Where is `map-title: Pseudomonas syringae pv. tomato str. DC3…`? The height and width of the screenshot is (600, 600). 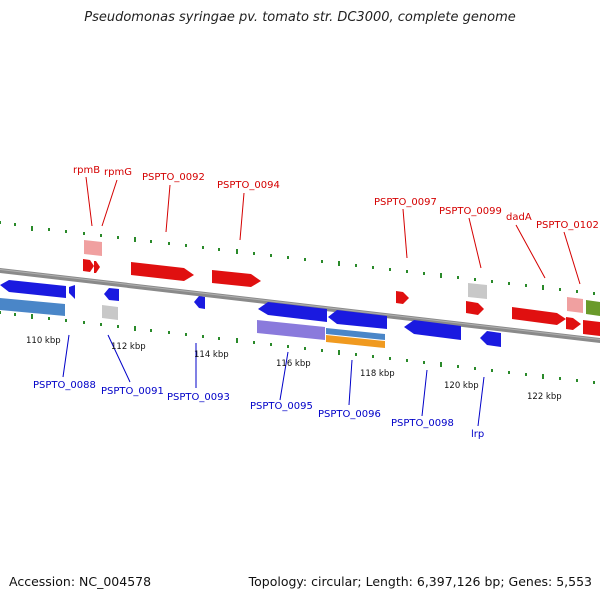
map-title: Pseudomonas syringae pv. tomato str. DC3… is located at coordinates (300, 17).